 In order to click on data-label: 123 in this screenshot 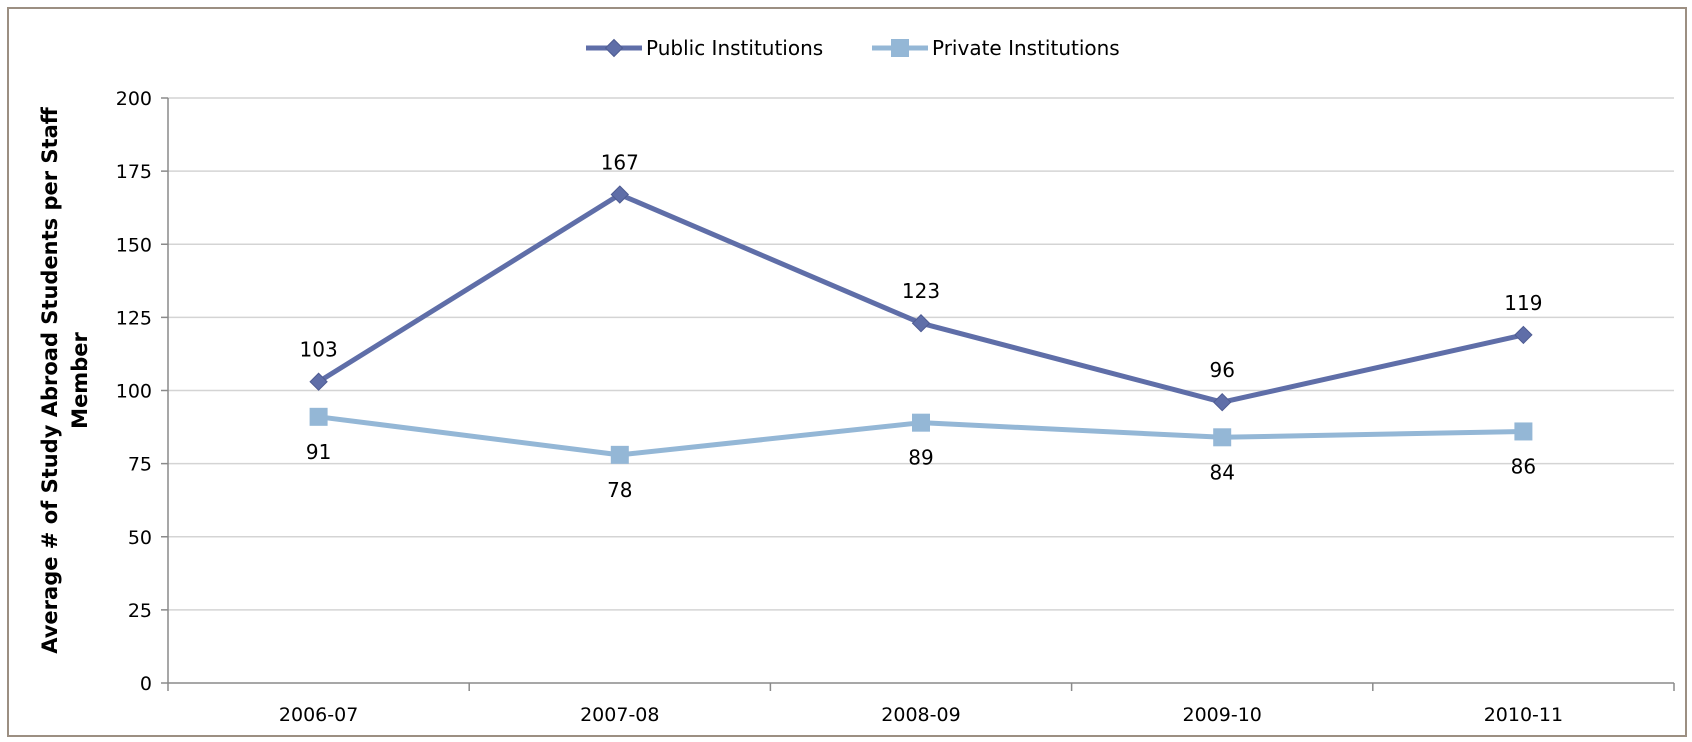, I will do `click(921, 291)`.